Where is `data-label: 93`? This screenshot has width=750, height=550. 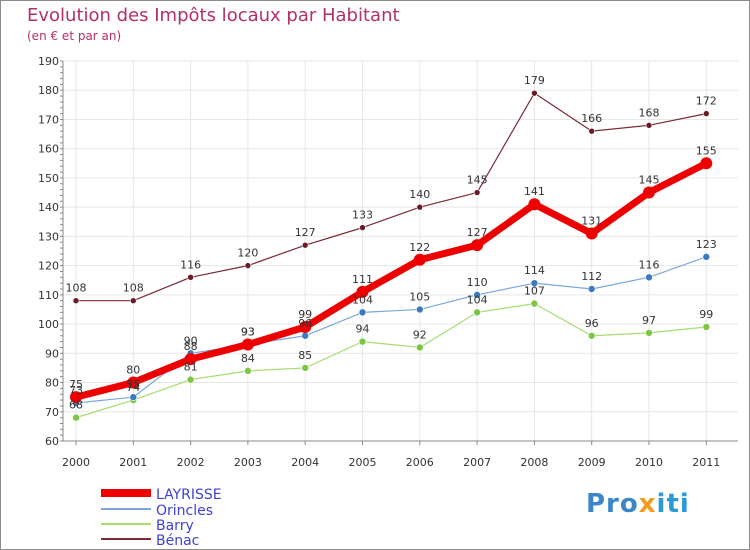 data-label: 93 is located at coordinates (248, 332).